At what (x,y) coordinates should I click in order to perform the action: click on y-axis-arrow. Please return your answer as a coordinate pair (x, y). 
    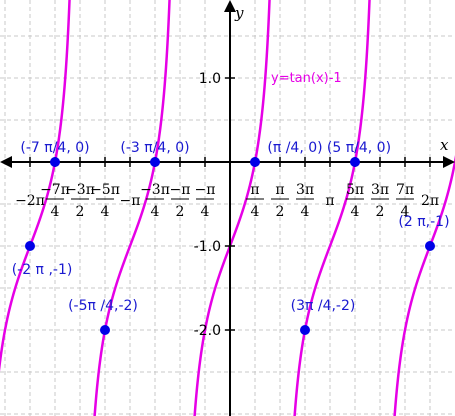
    Looking at the image, I should click on (230, 6).